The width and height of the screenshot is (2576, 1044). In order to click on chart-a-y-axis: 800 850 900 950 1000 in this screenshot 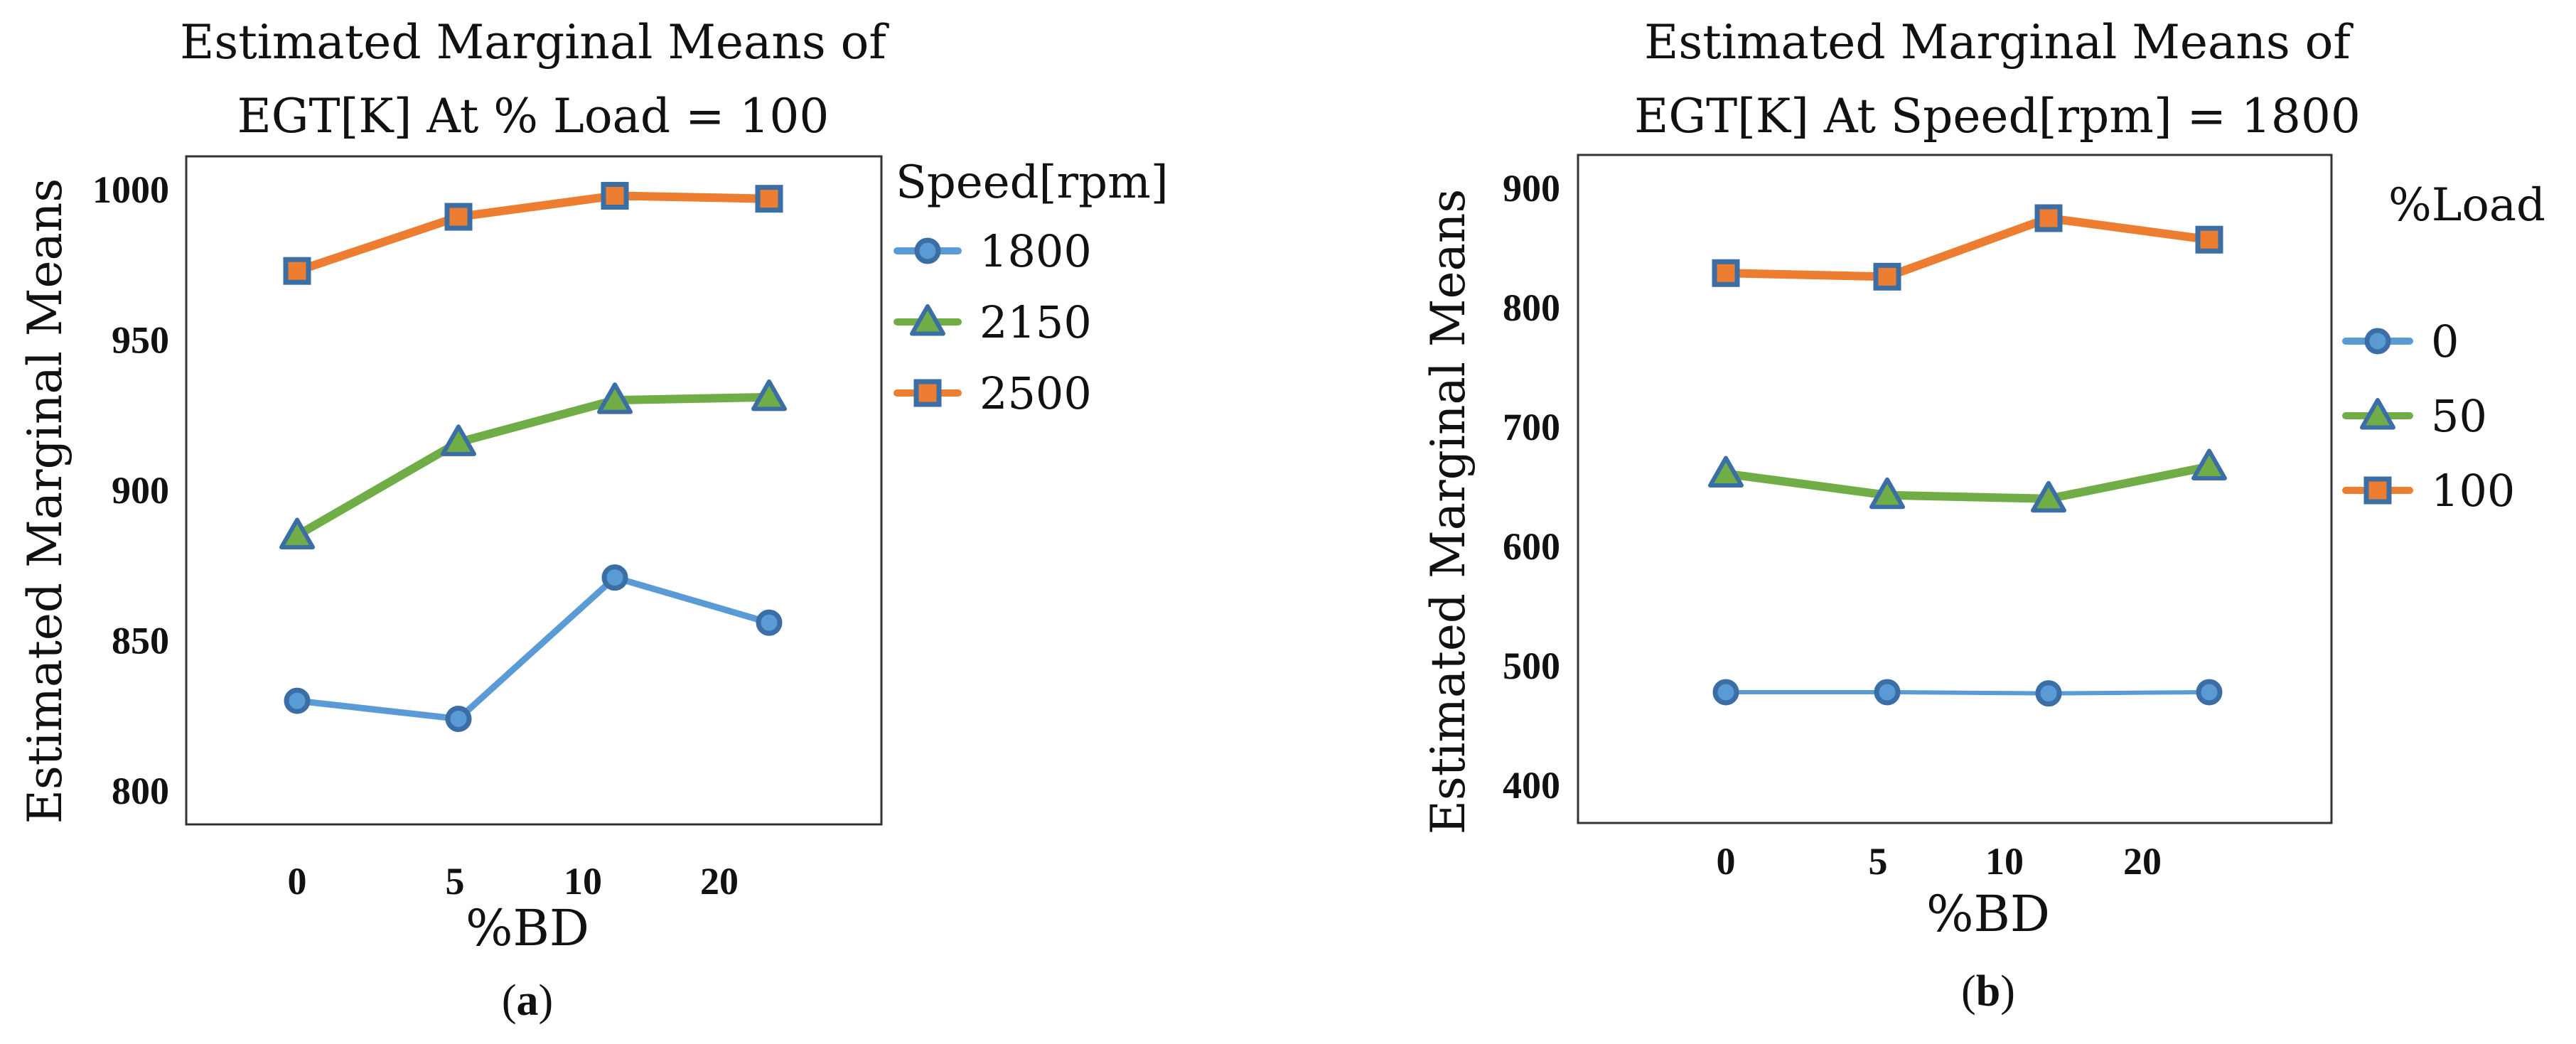, I will do `click(130, 490)`.